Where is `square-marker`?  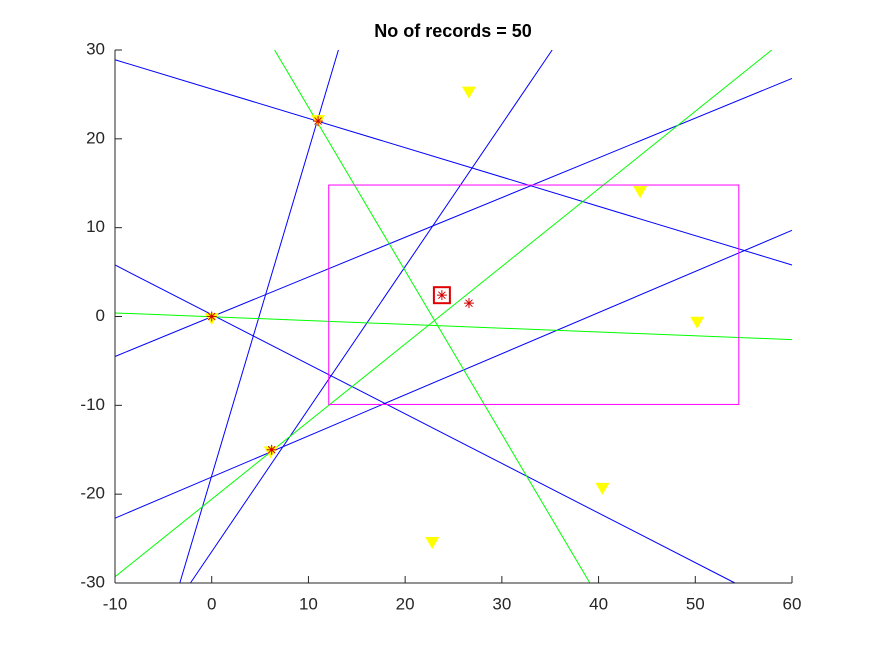 square-marker is located at coordinates (441, 295).